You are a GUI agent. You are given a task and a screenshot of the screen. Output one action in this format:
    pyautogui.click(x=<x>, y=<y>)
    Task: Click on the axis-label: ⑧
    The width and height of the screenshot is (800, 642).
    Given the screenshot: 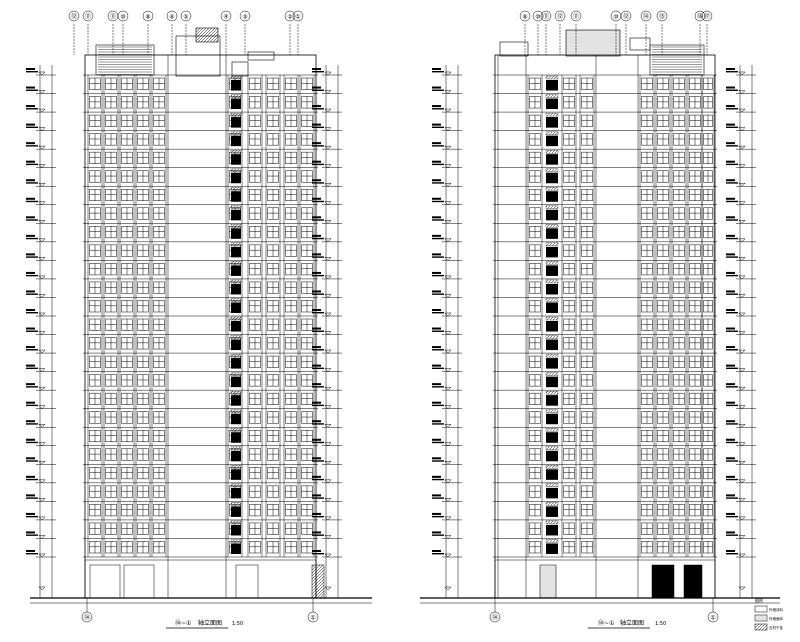 What is the action you would take?
    pyautogui.click(x=147, y=17)
    